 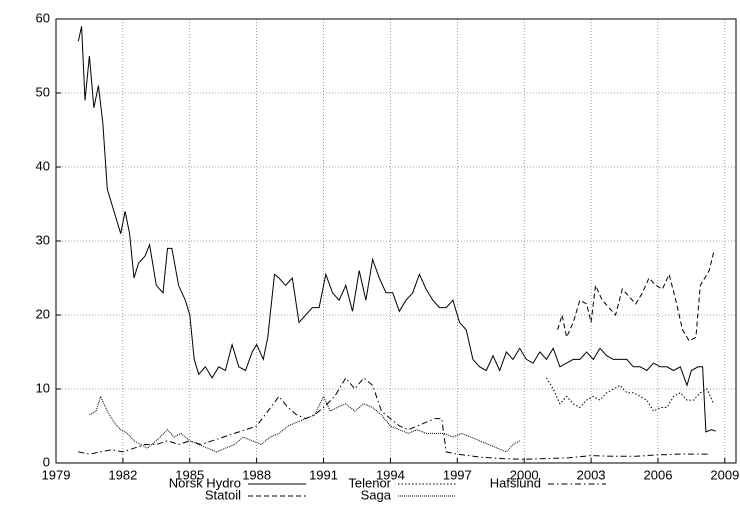 What do you see at coordinates (56, 474) in the screenshot?
I see `x-tick-label: 1979` at bounding box center [56, 474].